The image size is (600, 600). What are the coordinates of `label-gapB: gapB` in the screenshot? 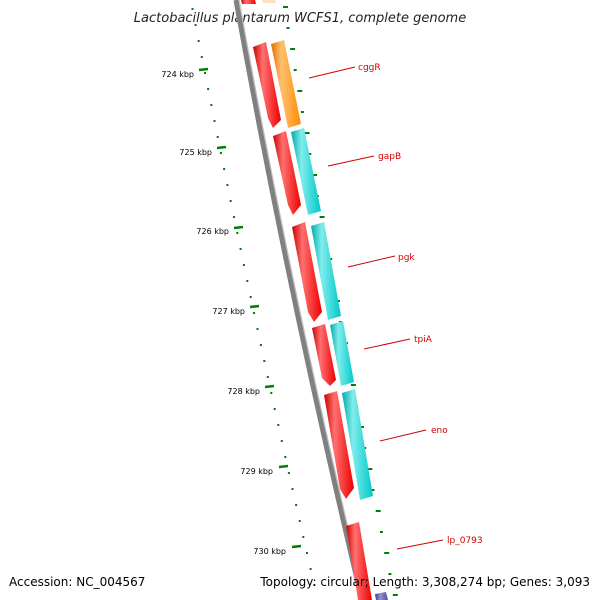 It's located at (389, 157).